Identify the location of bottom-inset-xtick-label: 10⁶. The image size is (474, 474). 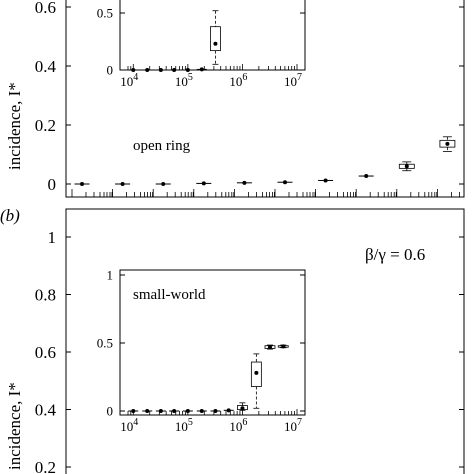
(238, 425).